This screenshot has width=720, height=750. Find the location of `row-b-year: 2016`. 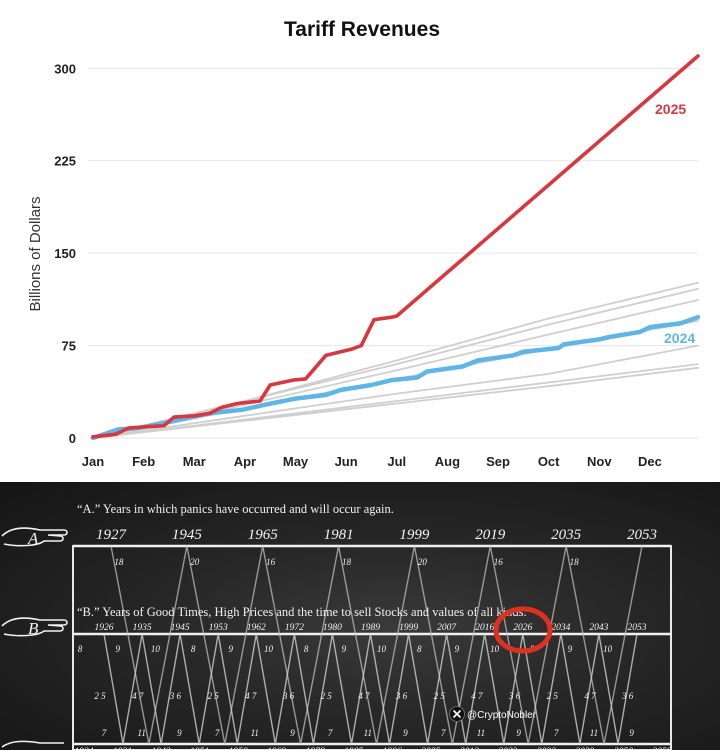

row-b-year: 2016 is located at coordinates (484, 628).